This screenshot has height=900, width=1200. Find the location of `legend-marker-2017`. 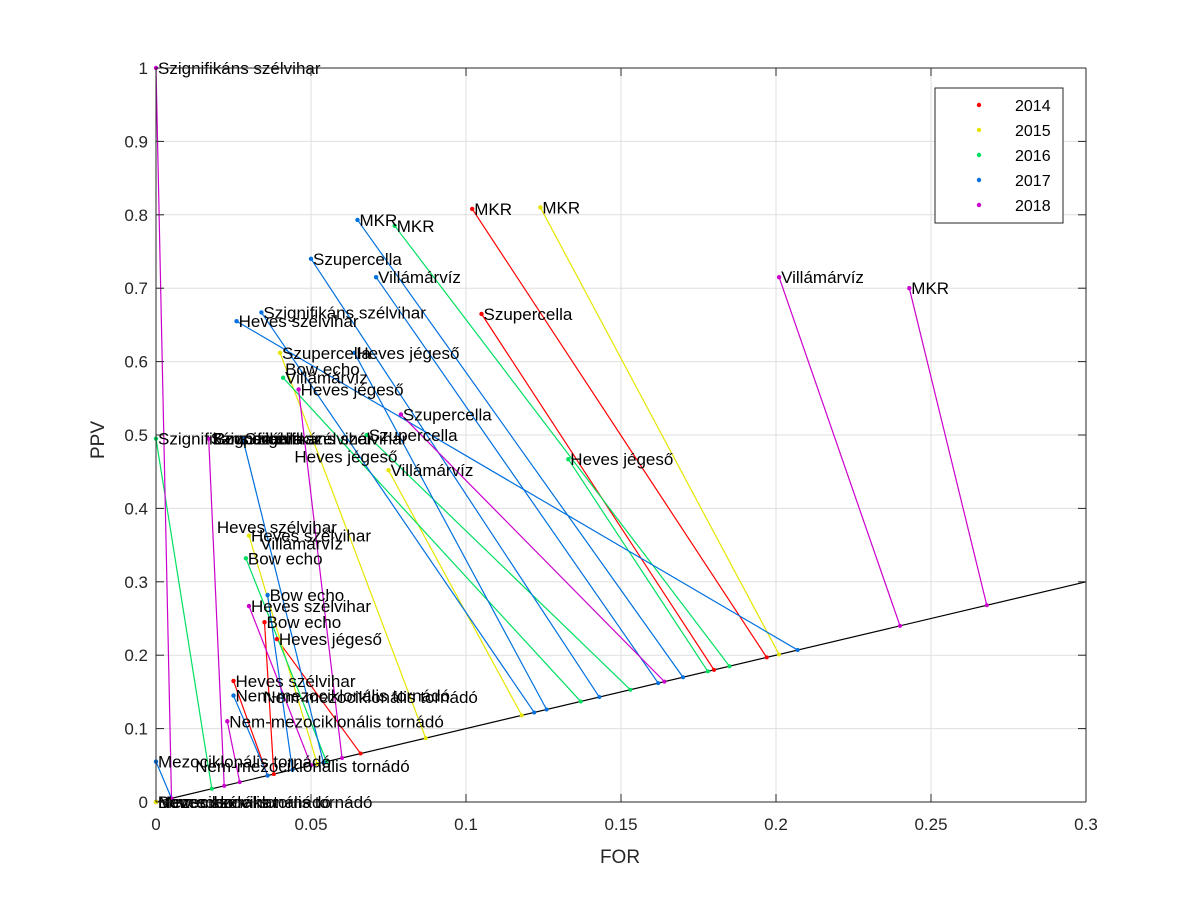

legend-marker-2017 is located at coordinates (979, 180).